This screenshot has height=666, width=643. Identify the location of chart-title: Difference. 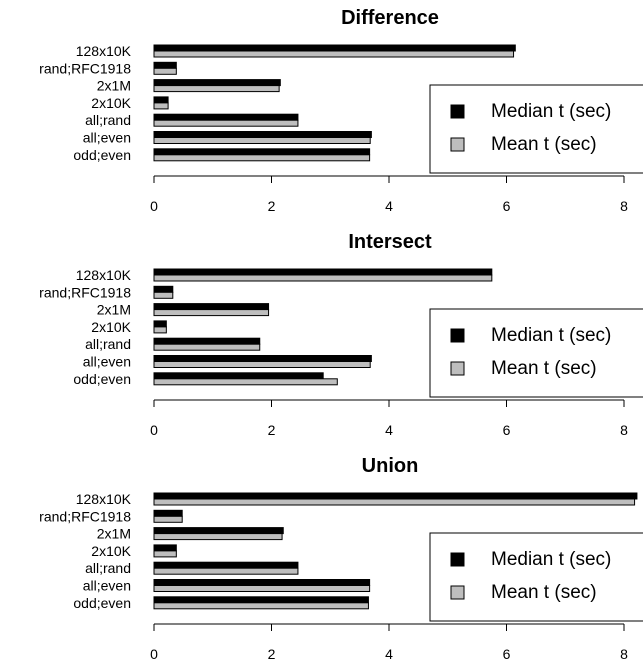
(390, 18).